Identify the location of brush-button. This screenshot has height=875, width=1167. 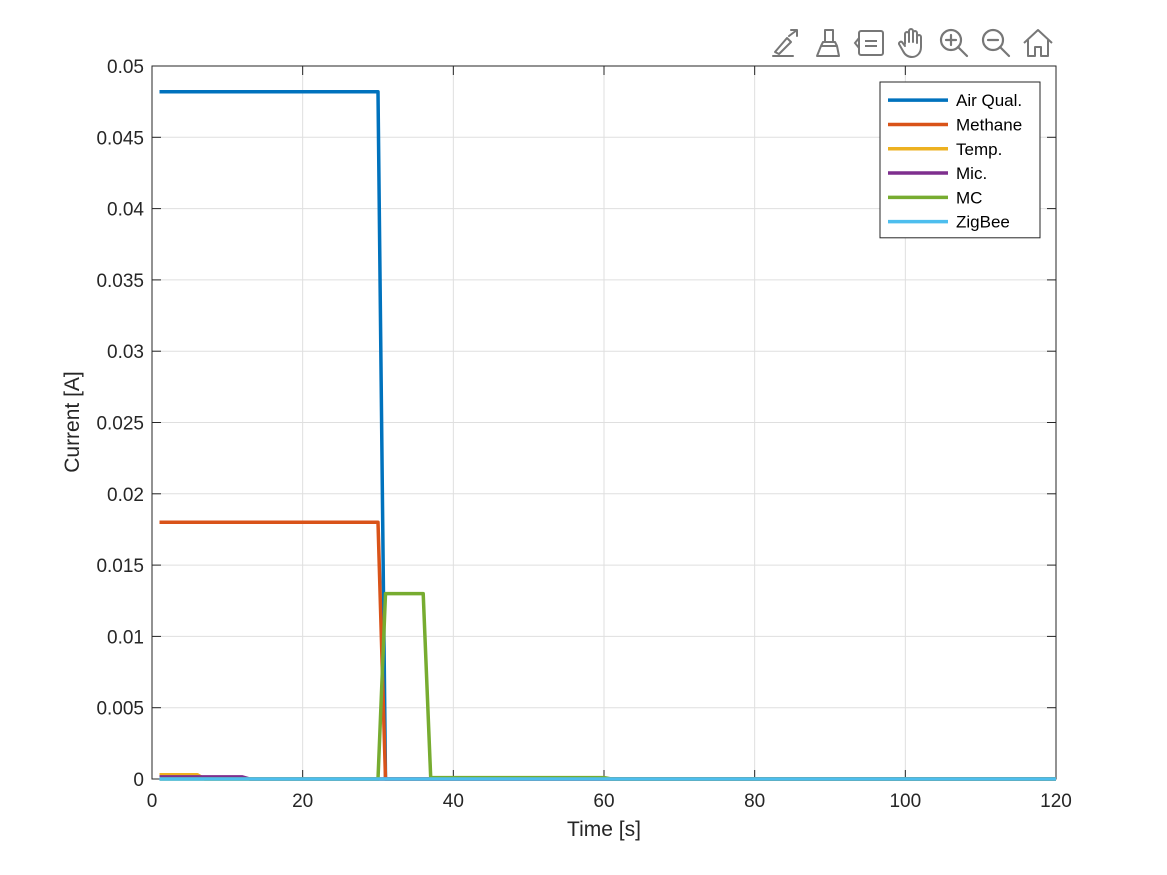
(828, 43).